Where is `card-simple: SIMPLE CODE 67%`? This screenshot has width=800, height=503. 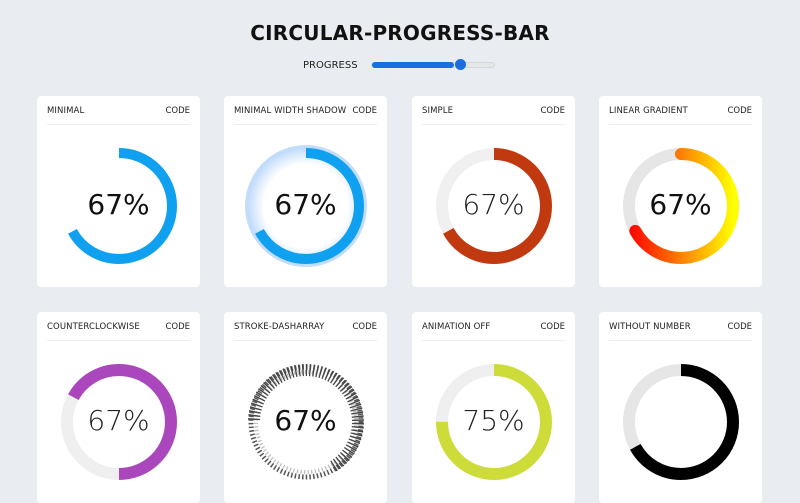 card-simple: SIMPLE CODE 67% is located at coordinates (493, 191).